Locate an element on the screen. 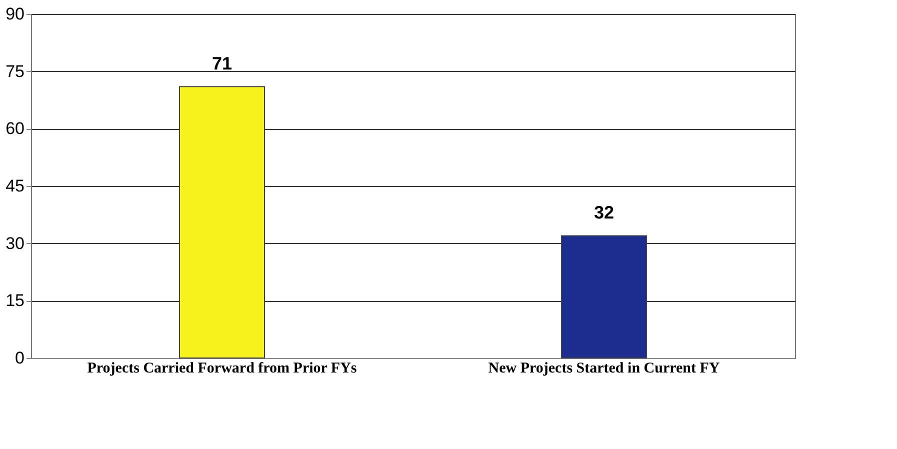  y-tick-label: 0 is located at coordinates (19, 358).